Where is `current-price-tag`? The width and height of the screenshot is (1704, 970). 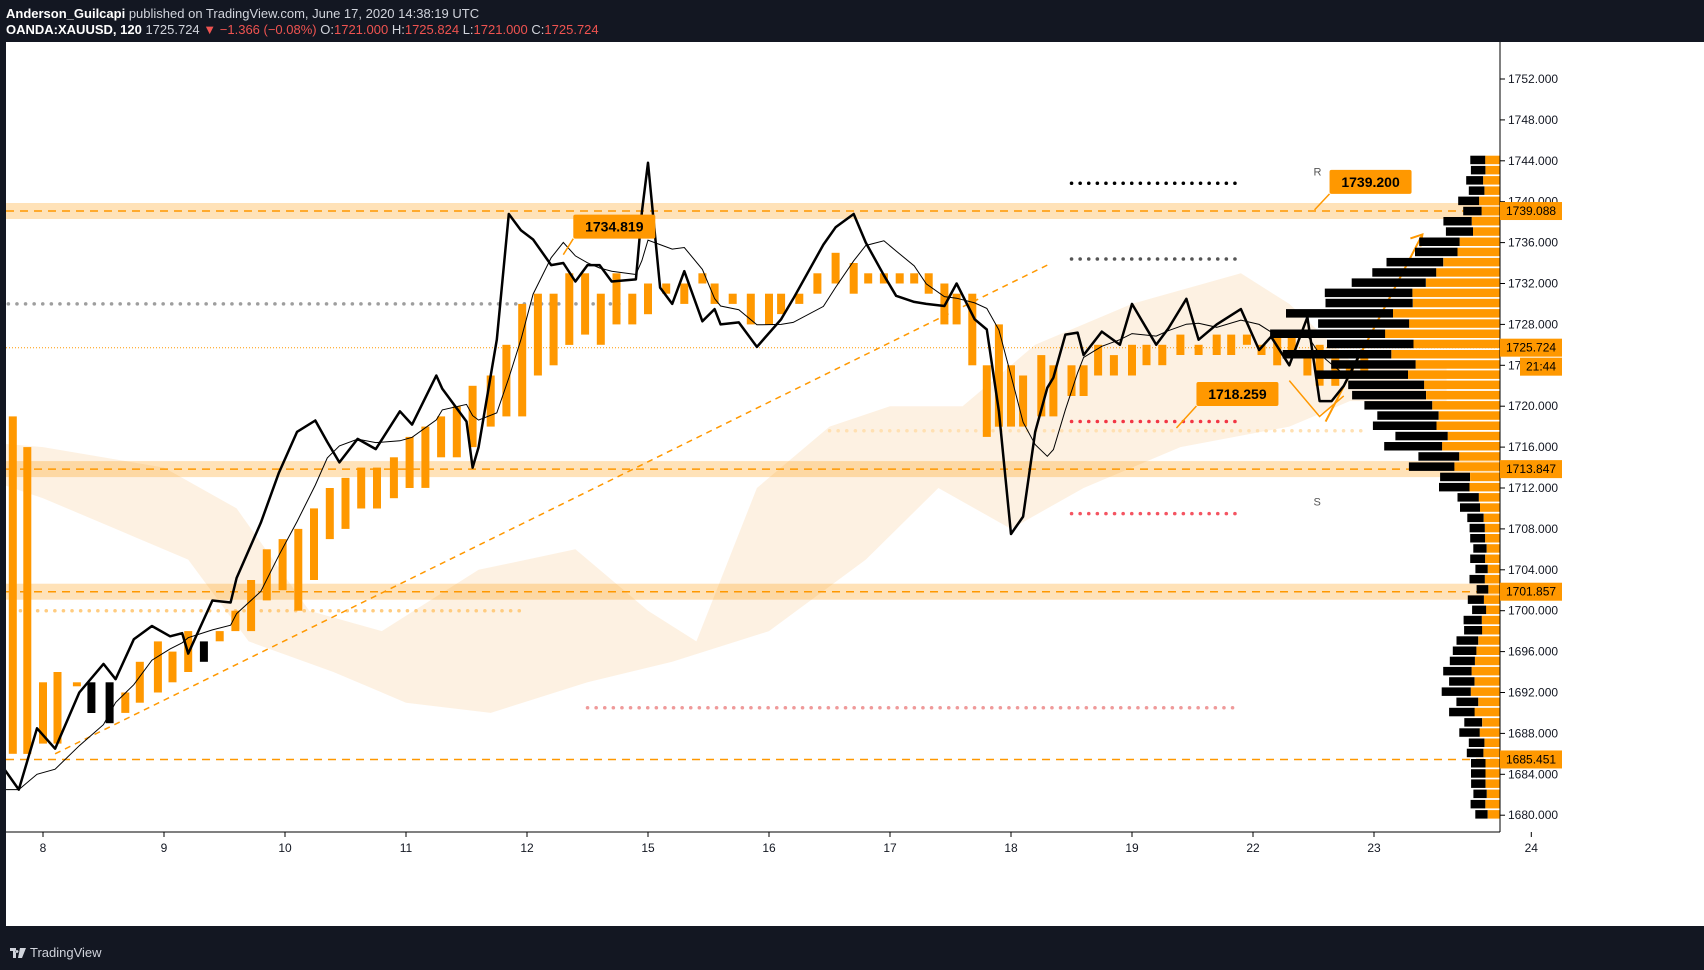 current-price-tag is located at coordinates (1531, 347).